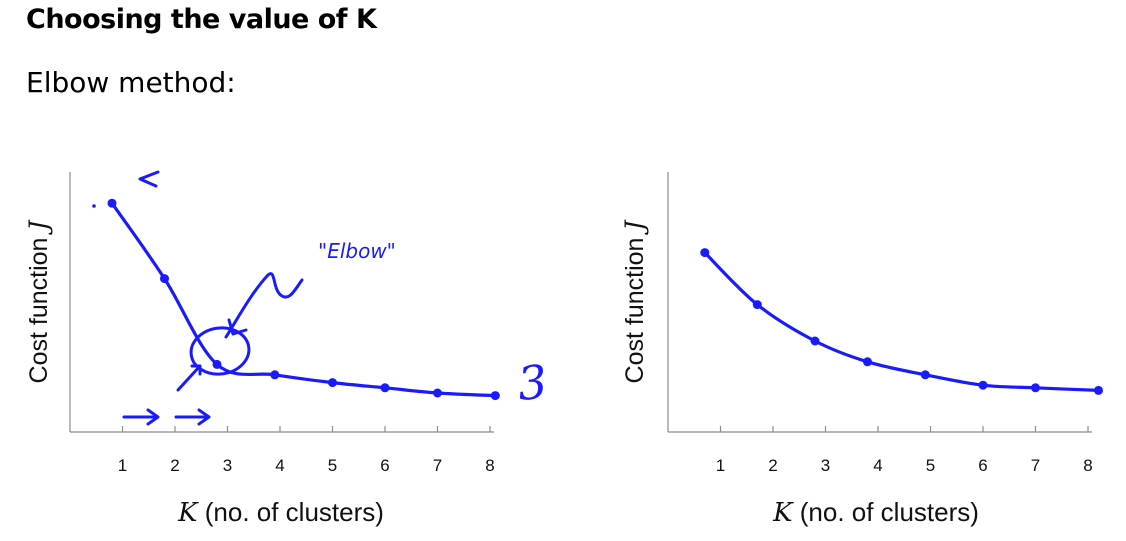 This screenshot has width=1126, height=541. I want to click on right-xlabel-text: (no. of clusters), so click(889, 512).